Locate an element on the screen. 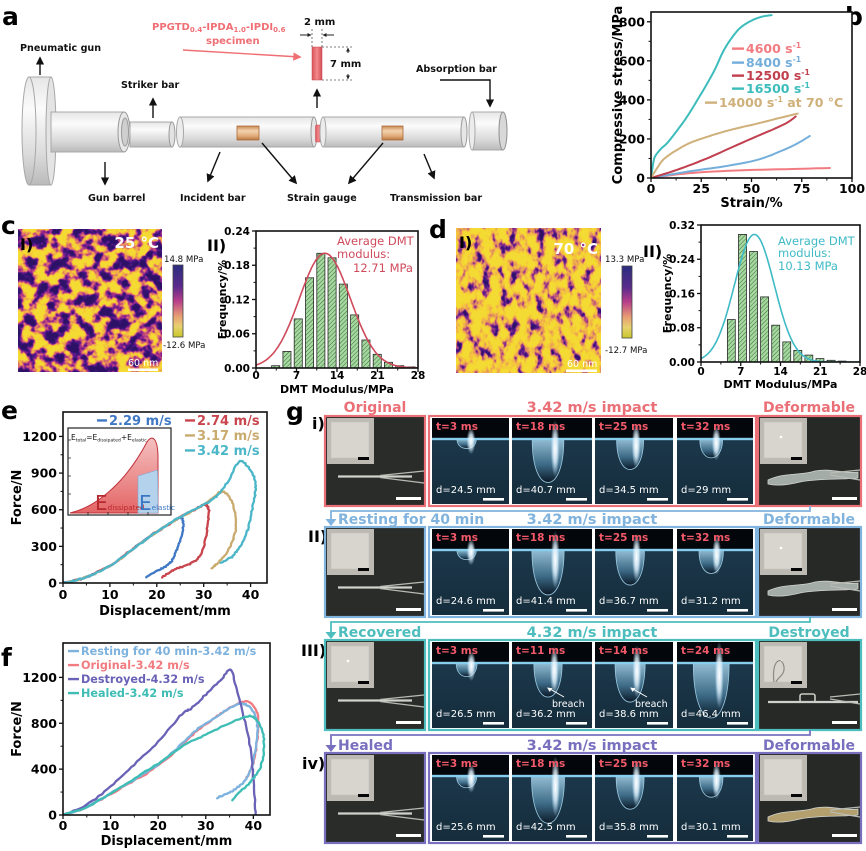 Image resolution: width=866 pixels, height=851 pixels. y-axis-label: Force/N is located at coordinates (17, 729).